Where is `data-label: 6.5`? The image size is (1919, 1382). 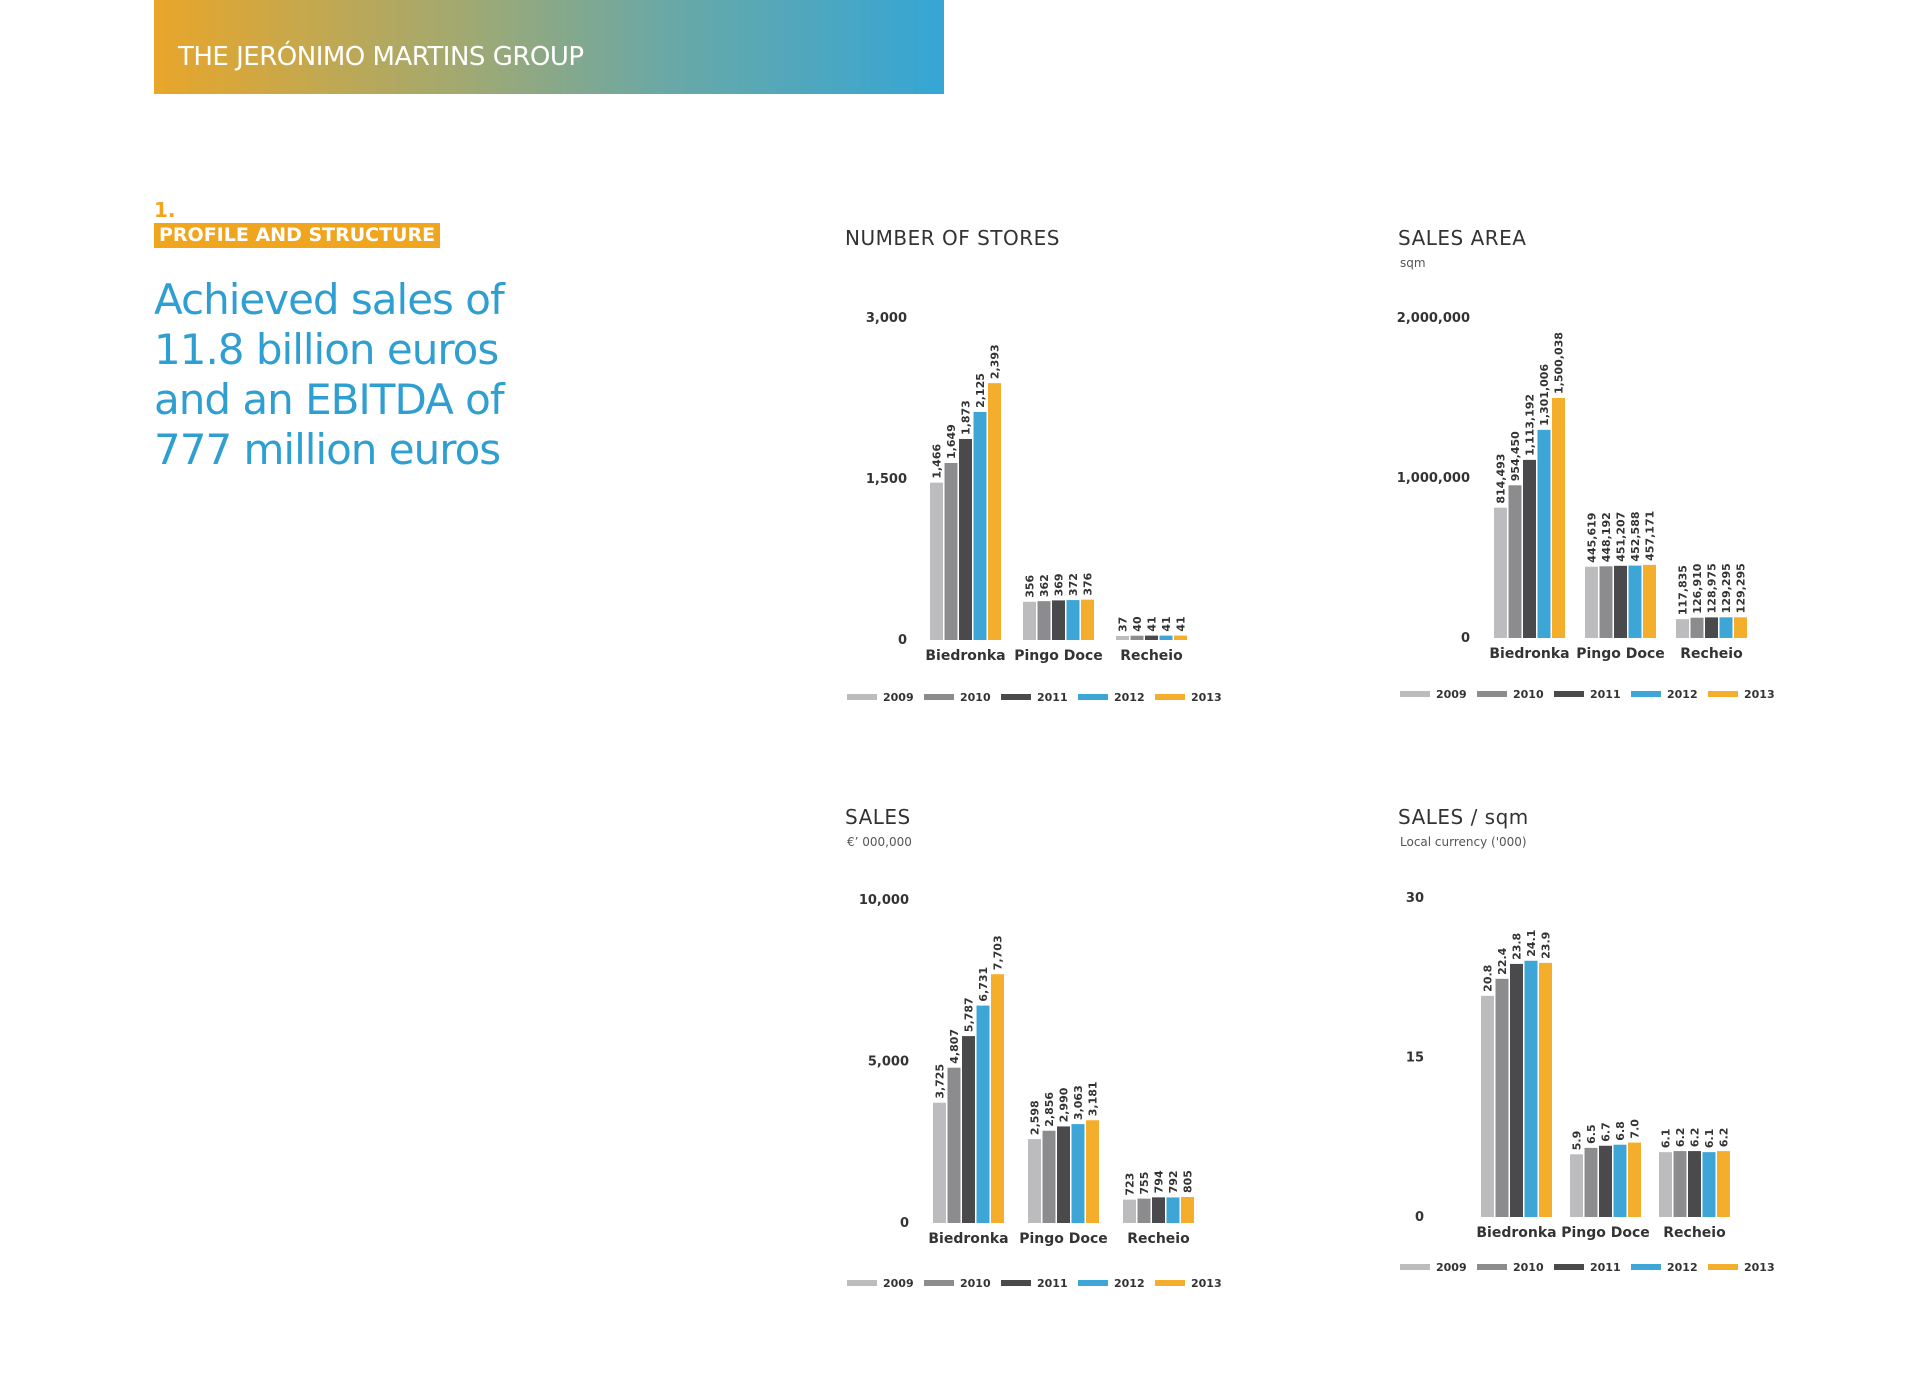
data-label: 6.5 is located at coordinates (1591, 1134).